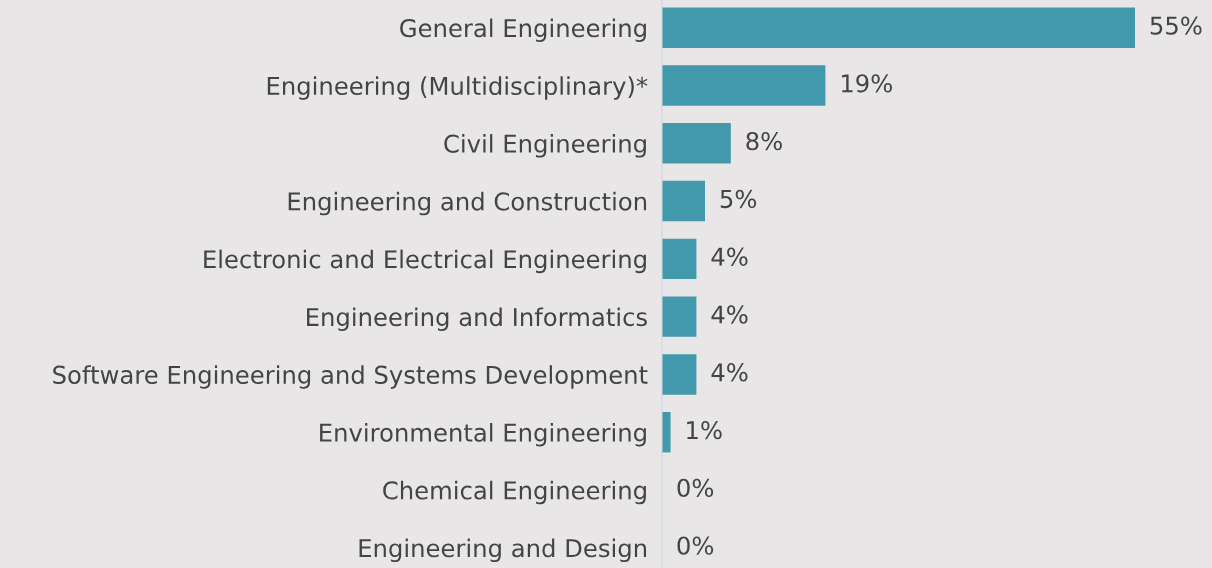 This screenshot has width=1212, height=568. Describe the element at coordinates (477, 319) in the screenshot. I see `y-tick-label: Engineering and Informatics` at that location.